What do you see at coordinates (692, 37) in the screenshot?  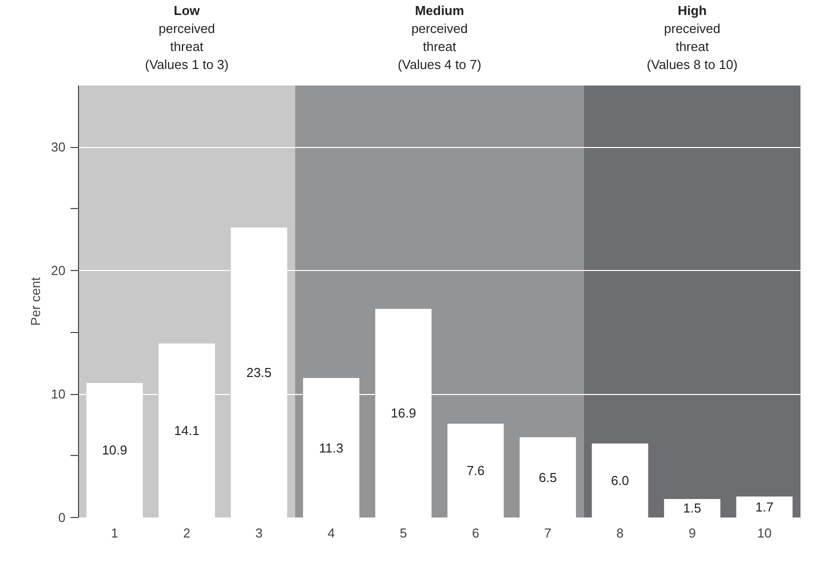 I see `band-label: High preceived threat (Values 8 to 10)` at bounding box center [692, 37].